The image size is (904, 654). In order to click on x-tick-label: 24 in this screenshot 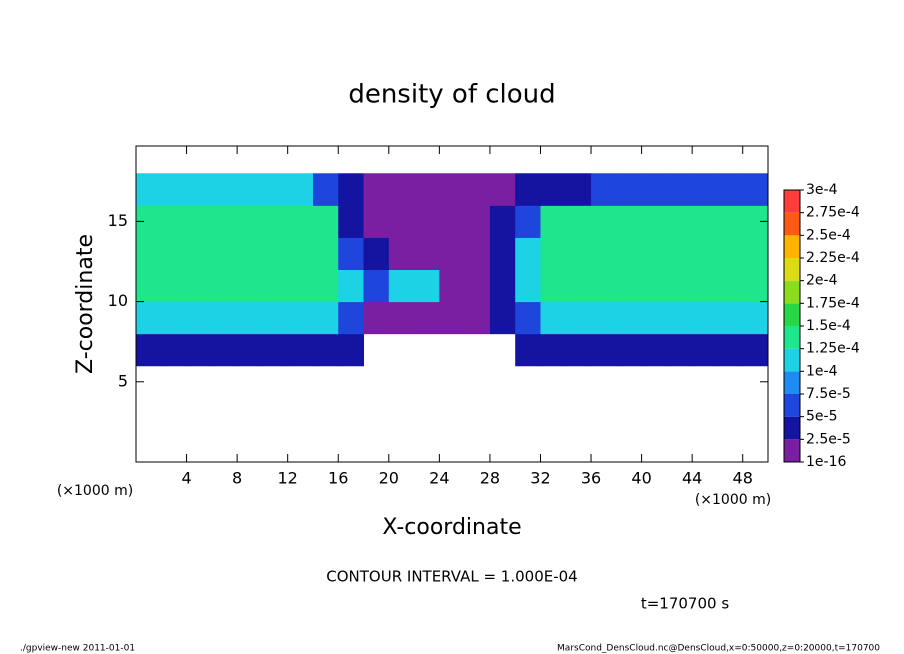, I will do `click(439, 478)`.